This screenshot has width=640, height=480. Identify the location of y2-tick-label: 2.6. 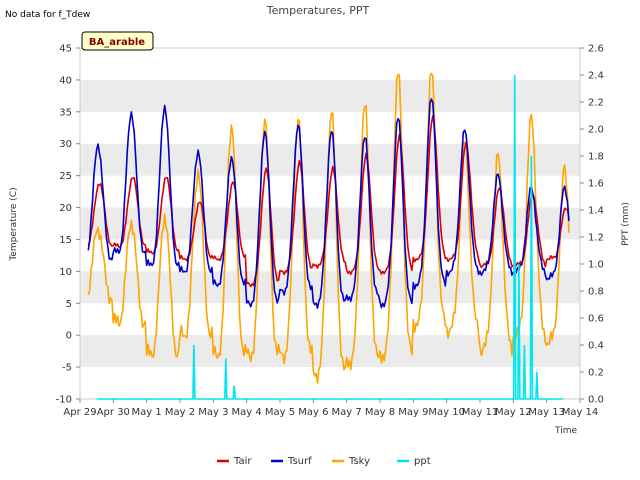
(596, 49).